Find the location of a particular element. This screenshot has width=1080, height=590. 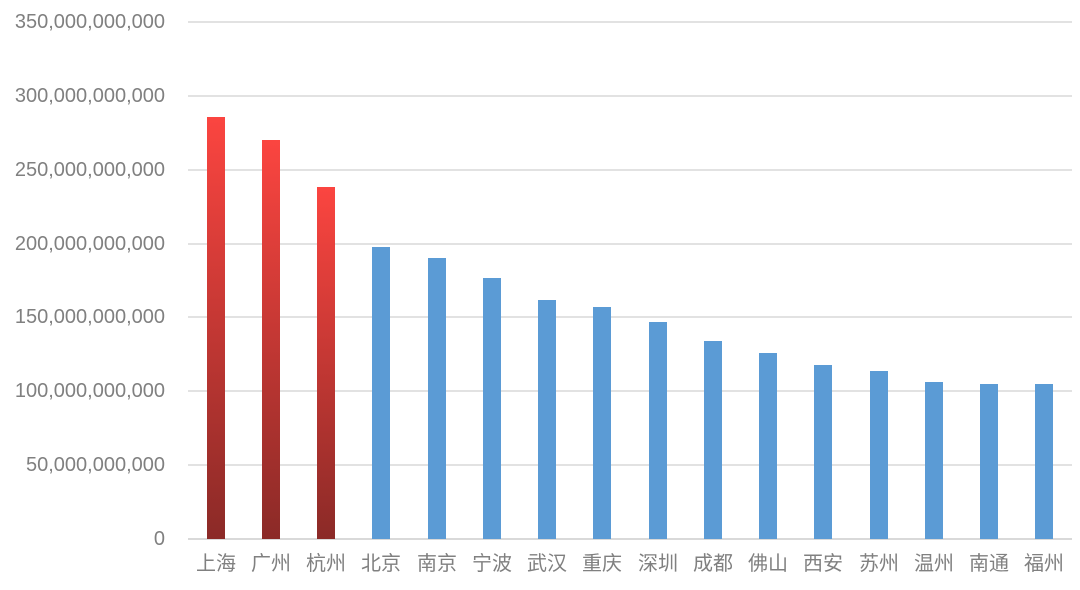

x-axis-category-label: 南京 is located at coordinates (437, 564).